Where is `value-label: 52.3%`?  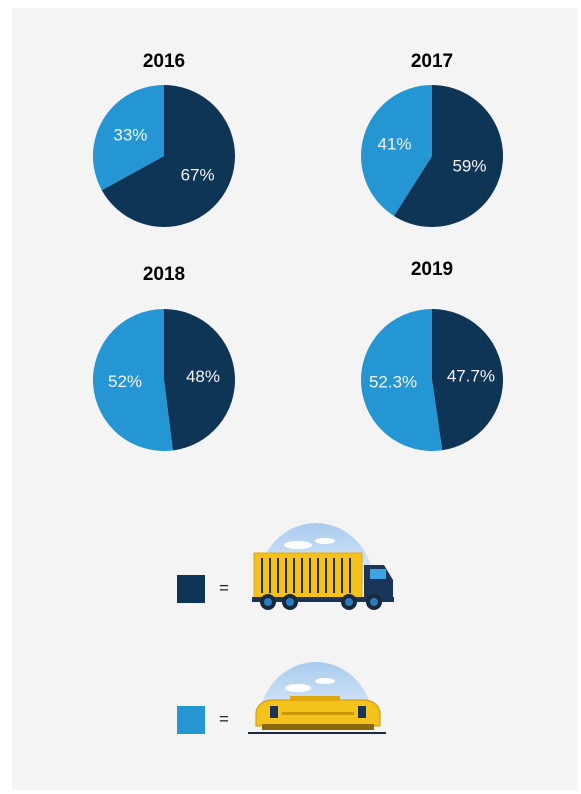 value-label: 52.3% is located at coordinates (393, 381).